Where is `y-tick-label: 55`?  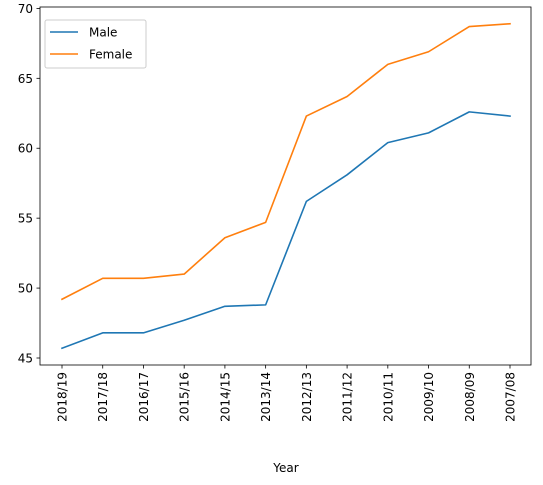
y-tick-label: 55 is located at coordinates (25, 219).